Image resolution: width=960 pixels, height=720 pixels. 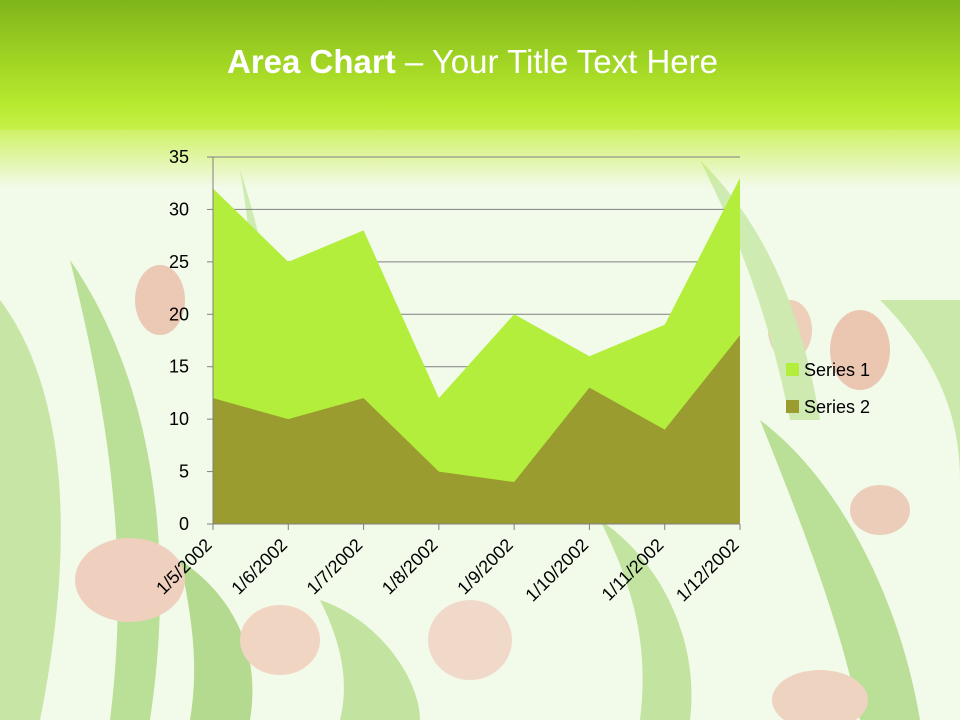 I want to click on y-tick-label: 35, so click(x=179, y=157).